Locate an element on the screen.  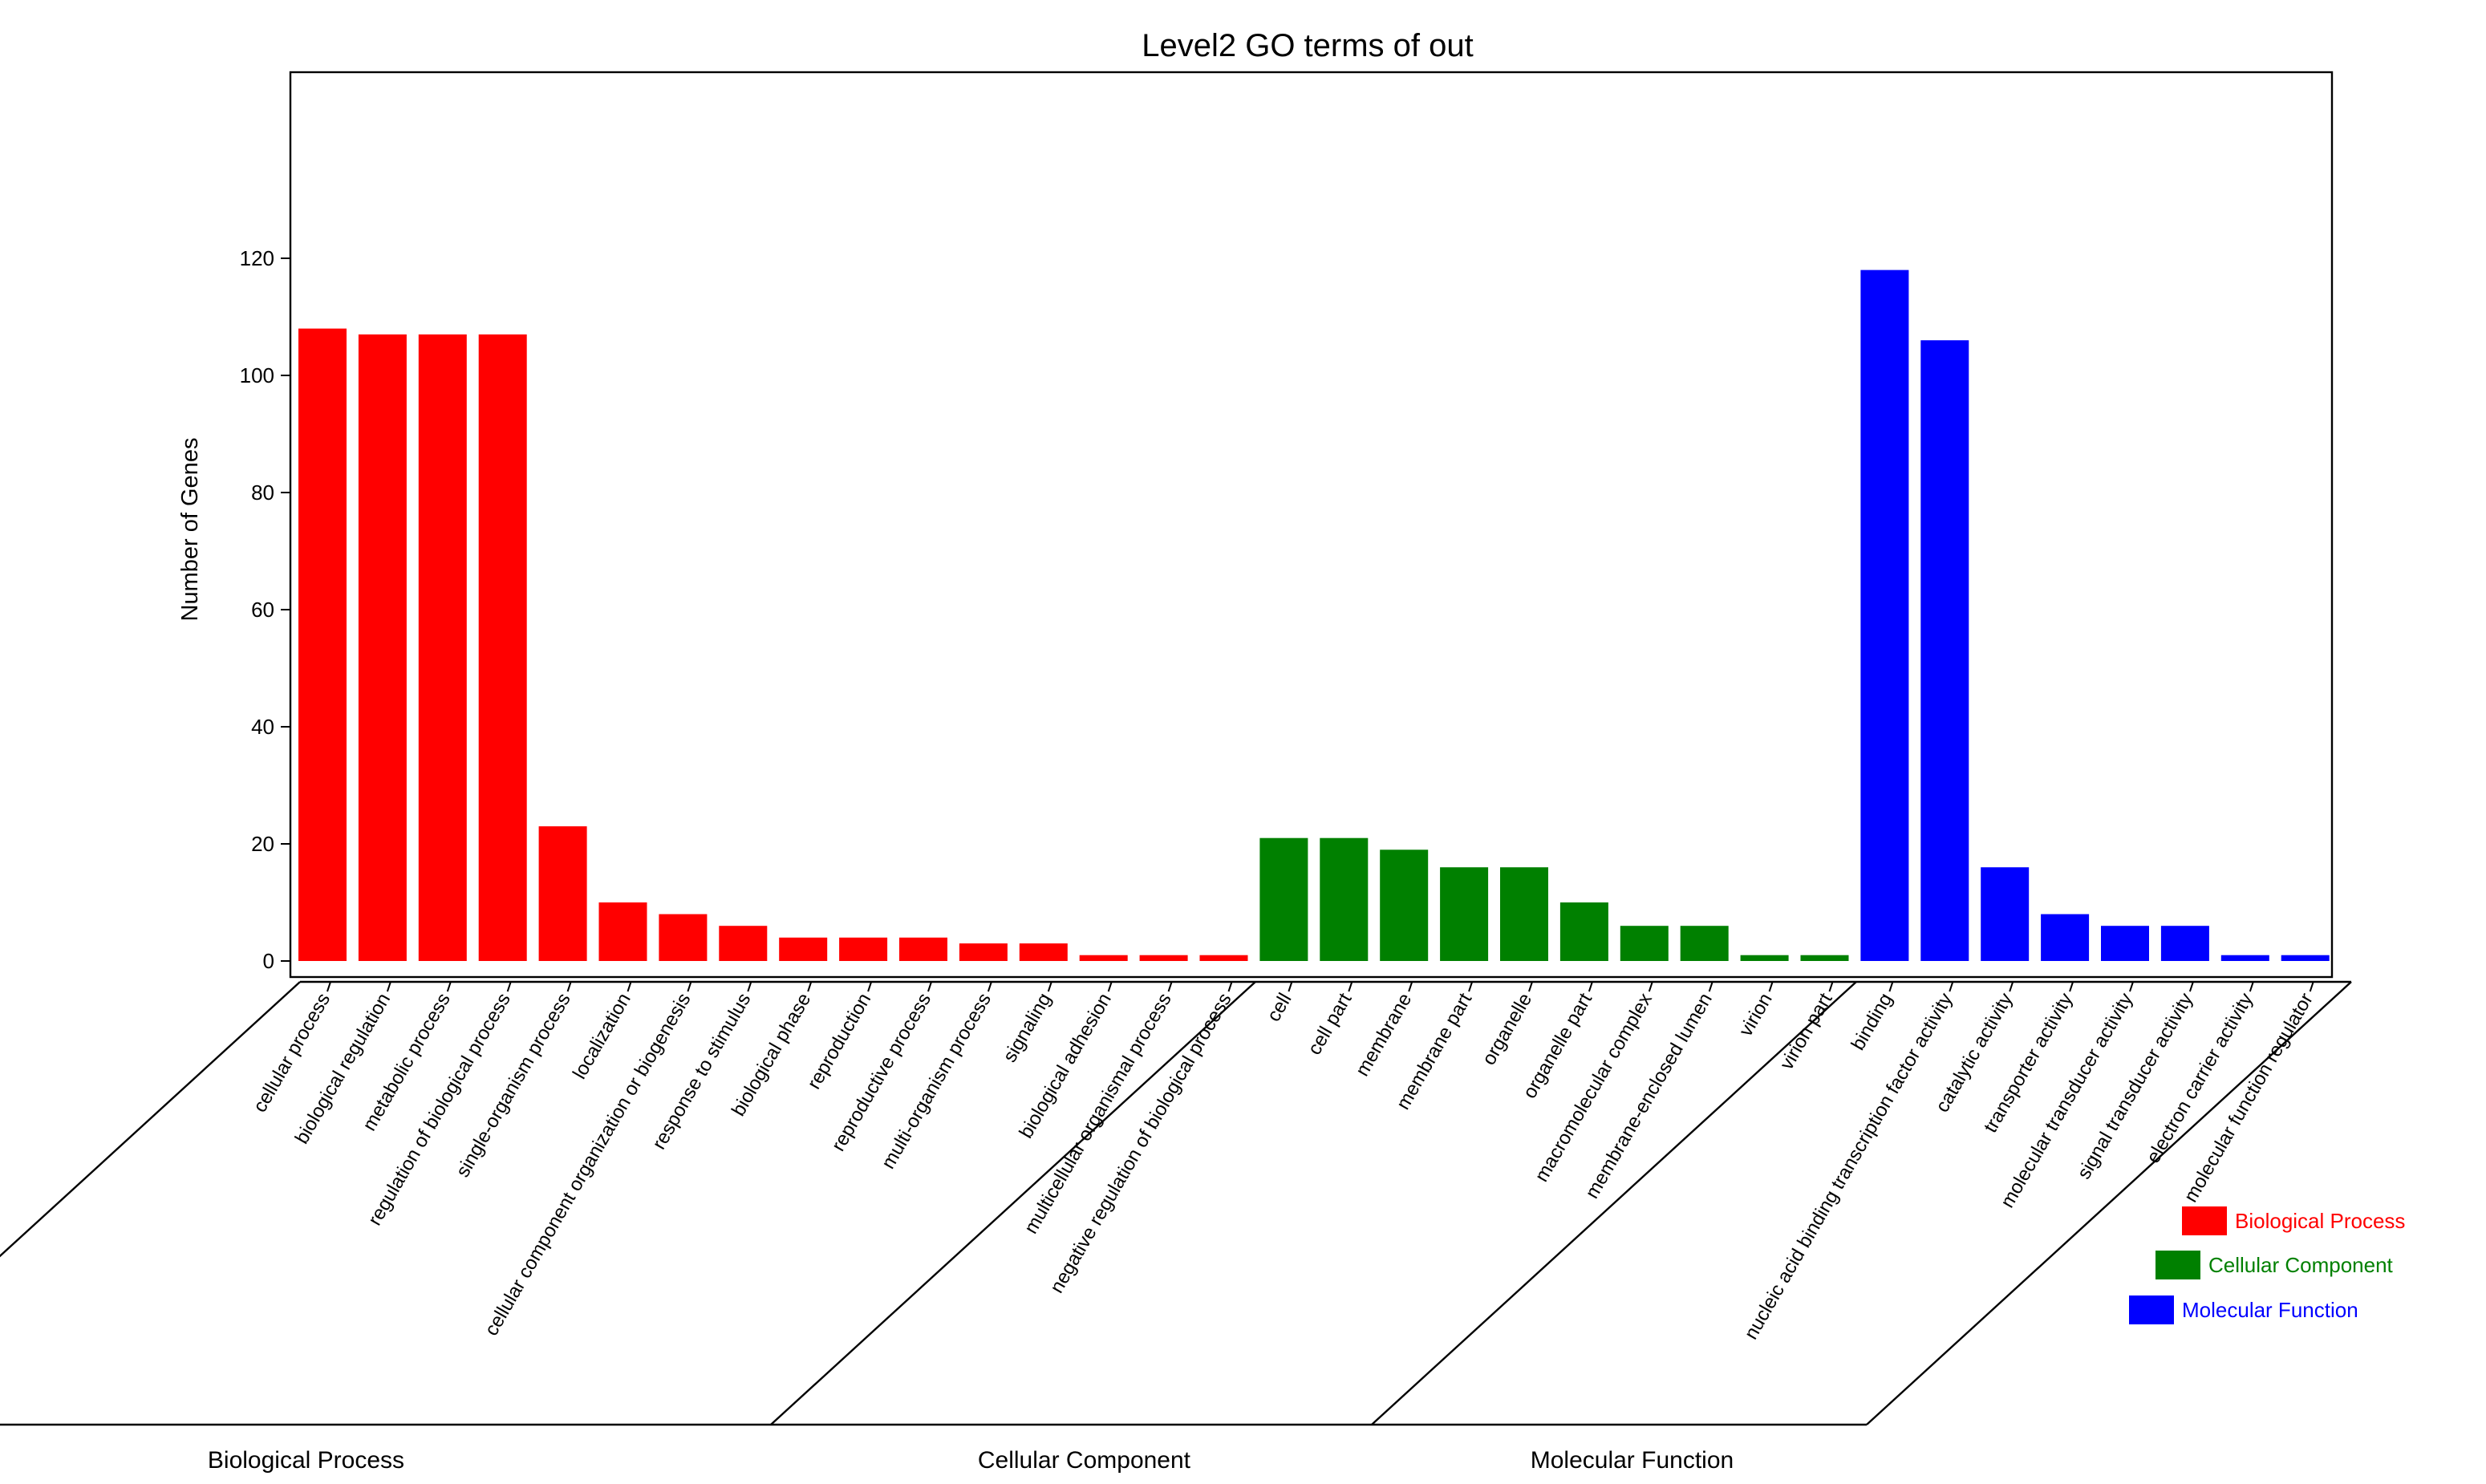
category-label: membrane is located at coordinates (1384, 1035).